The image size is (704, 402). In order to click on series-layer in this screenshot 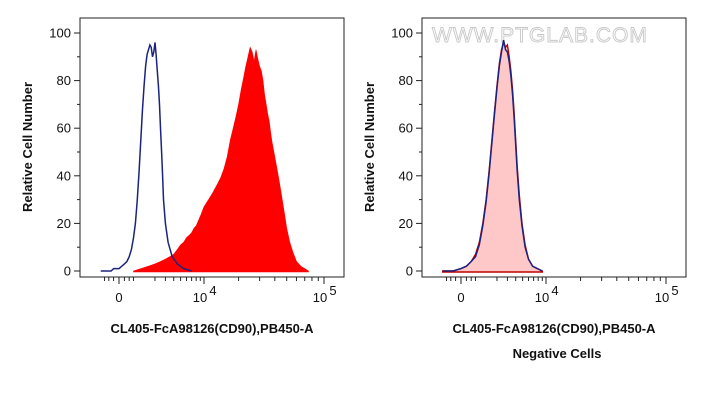, I will do `click(492, 156)`.